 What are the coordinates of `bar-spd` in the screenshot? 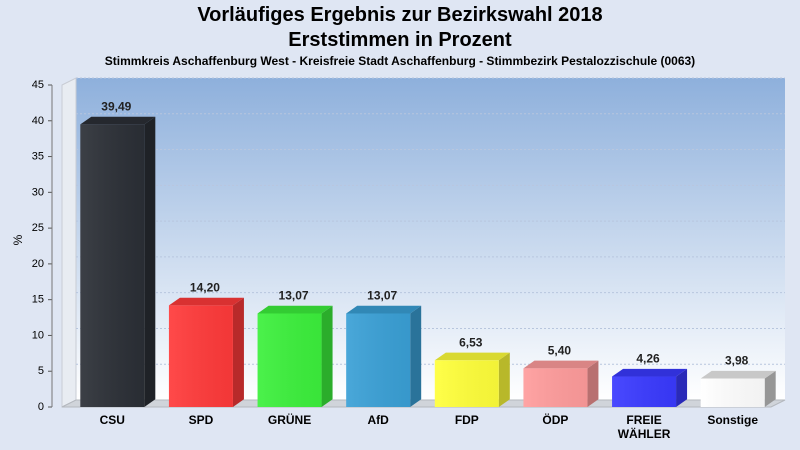 It's located at (206, 352).